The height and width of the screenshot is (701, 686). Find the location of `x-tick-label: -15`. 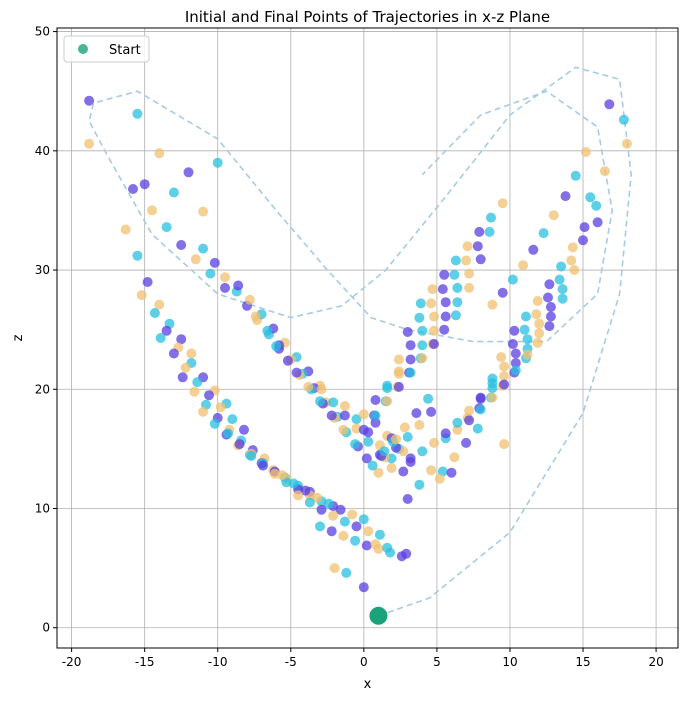

x-tick-label: -15 is located at coordinates (145, 662).